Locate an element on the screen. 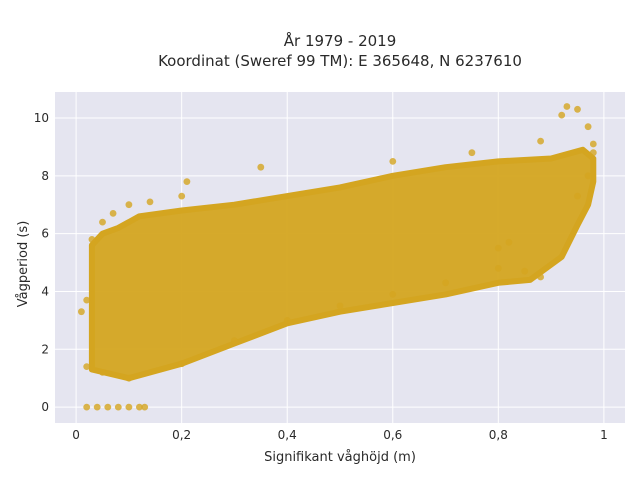  x-tick-label: 1 is located at coordinates (604, 435).